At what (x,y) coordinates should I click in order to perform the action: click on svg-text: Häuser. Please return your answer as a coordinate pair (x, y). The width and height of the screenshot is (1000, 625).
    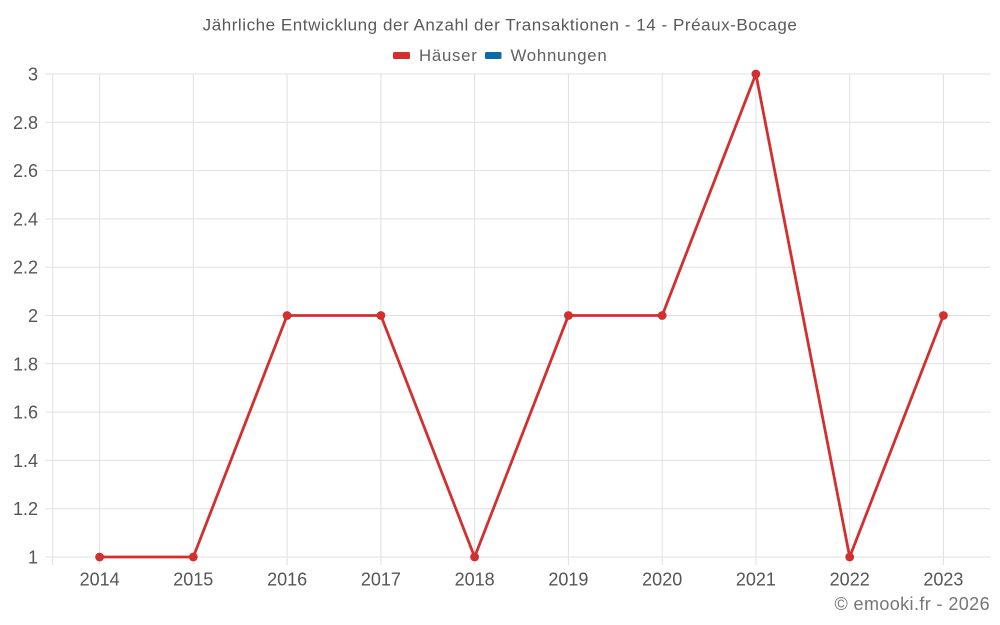
    Looking at the image, I should click on (448, 55).